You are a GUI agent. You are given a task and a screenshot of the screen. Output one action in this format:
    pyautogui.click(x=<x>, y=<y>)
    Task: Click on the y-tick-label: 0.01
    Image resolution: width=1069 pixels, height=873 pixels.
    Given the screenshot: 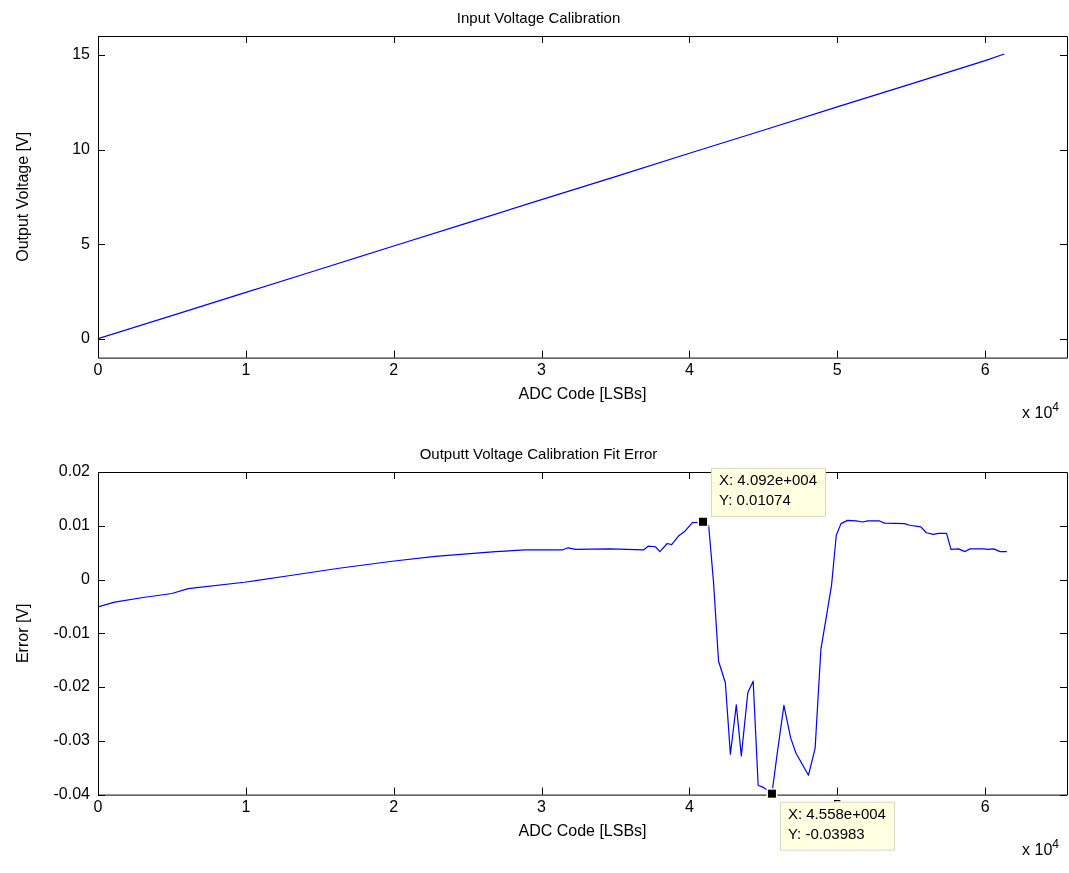 What is the action you would take?
    pyautogui.click(x=74, y=525)
    